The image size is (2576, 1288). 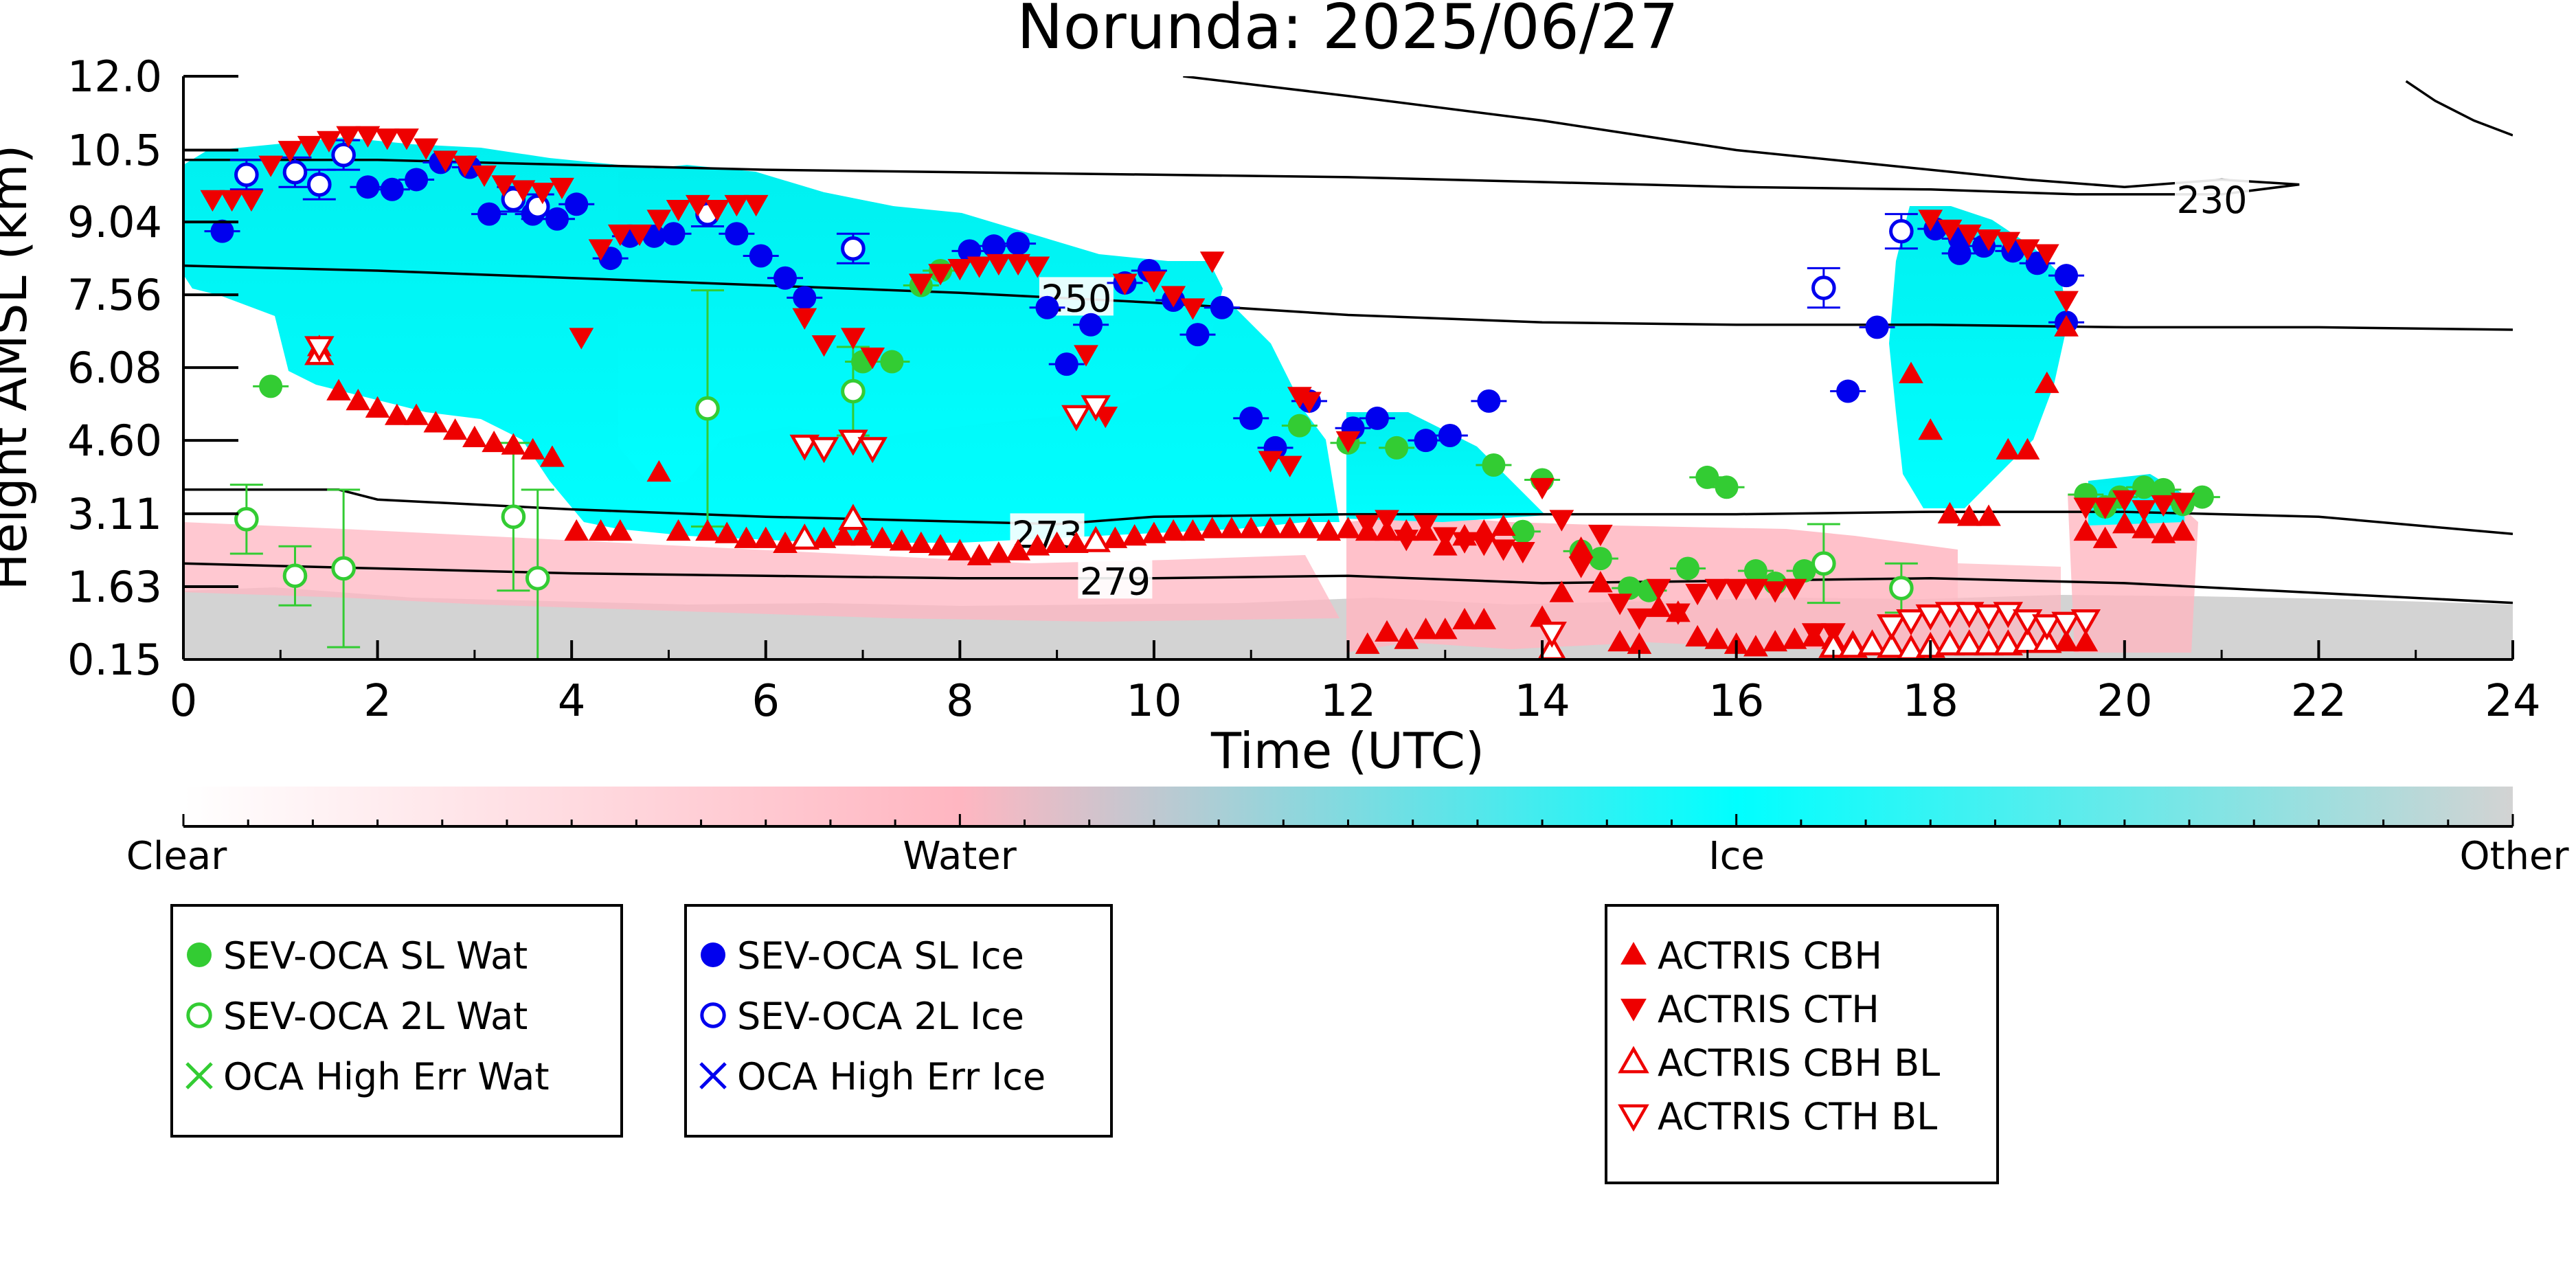 What do you see at coordinates (19, 368) in the screenshot?
I see `y-axis-label: Height AMSL (km)` at bounding box center [19, 368].